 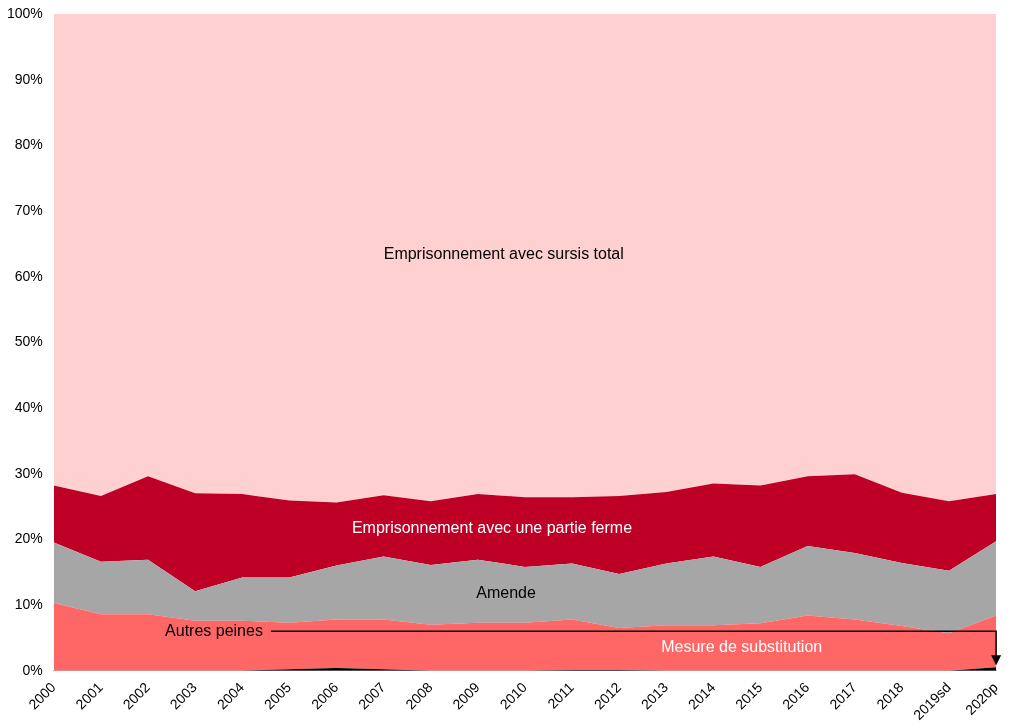 I want to click on series-label: Emprisonnement avec sursis total, so click(x=503, y=254).